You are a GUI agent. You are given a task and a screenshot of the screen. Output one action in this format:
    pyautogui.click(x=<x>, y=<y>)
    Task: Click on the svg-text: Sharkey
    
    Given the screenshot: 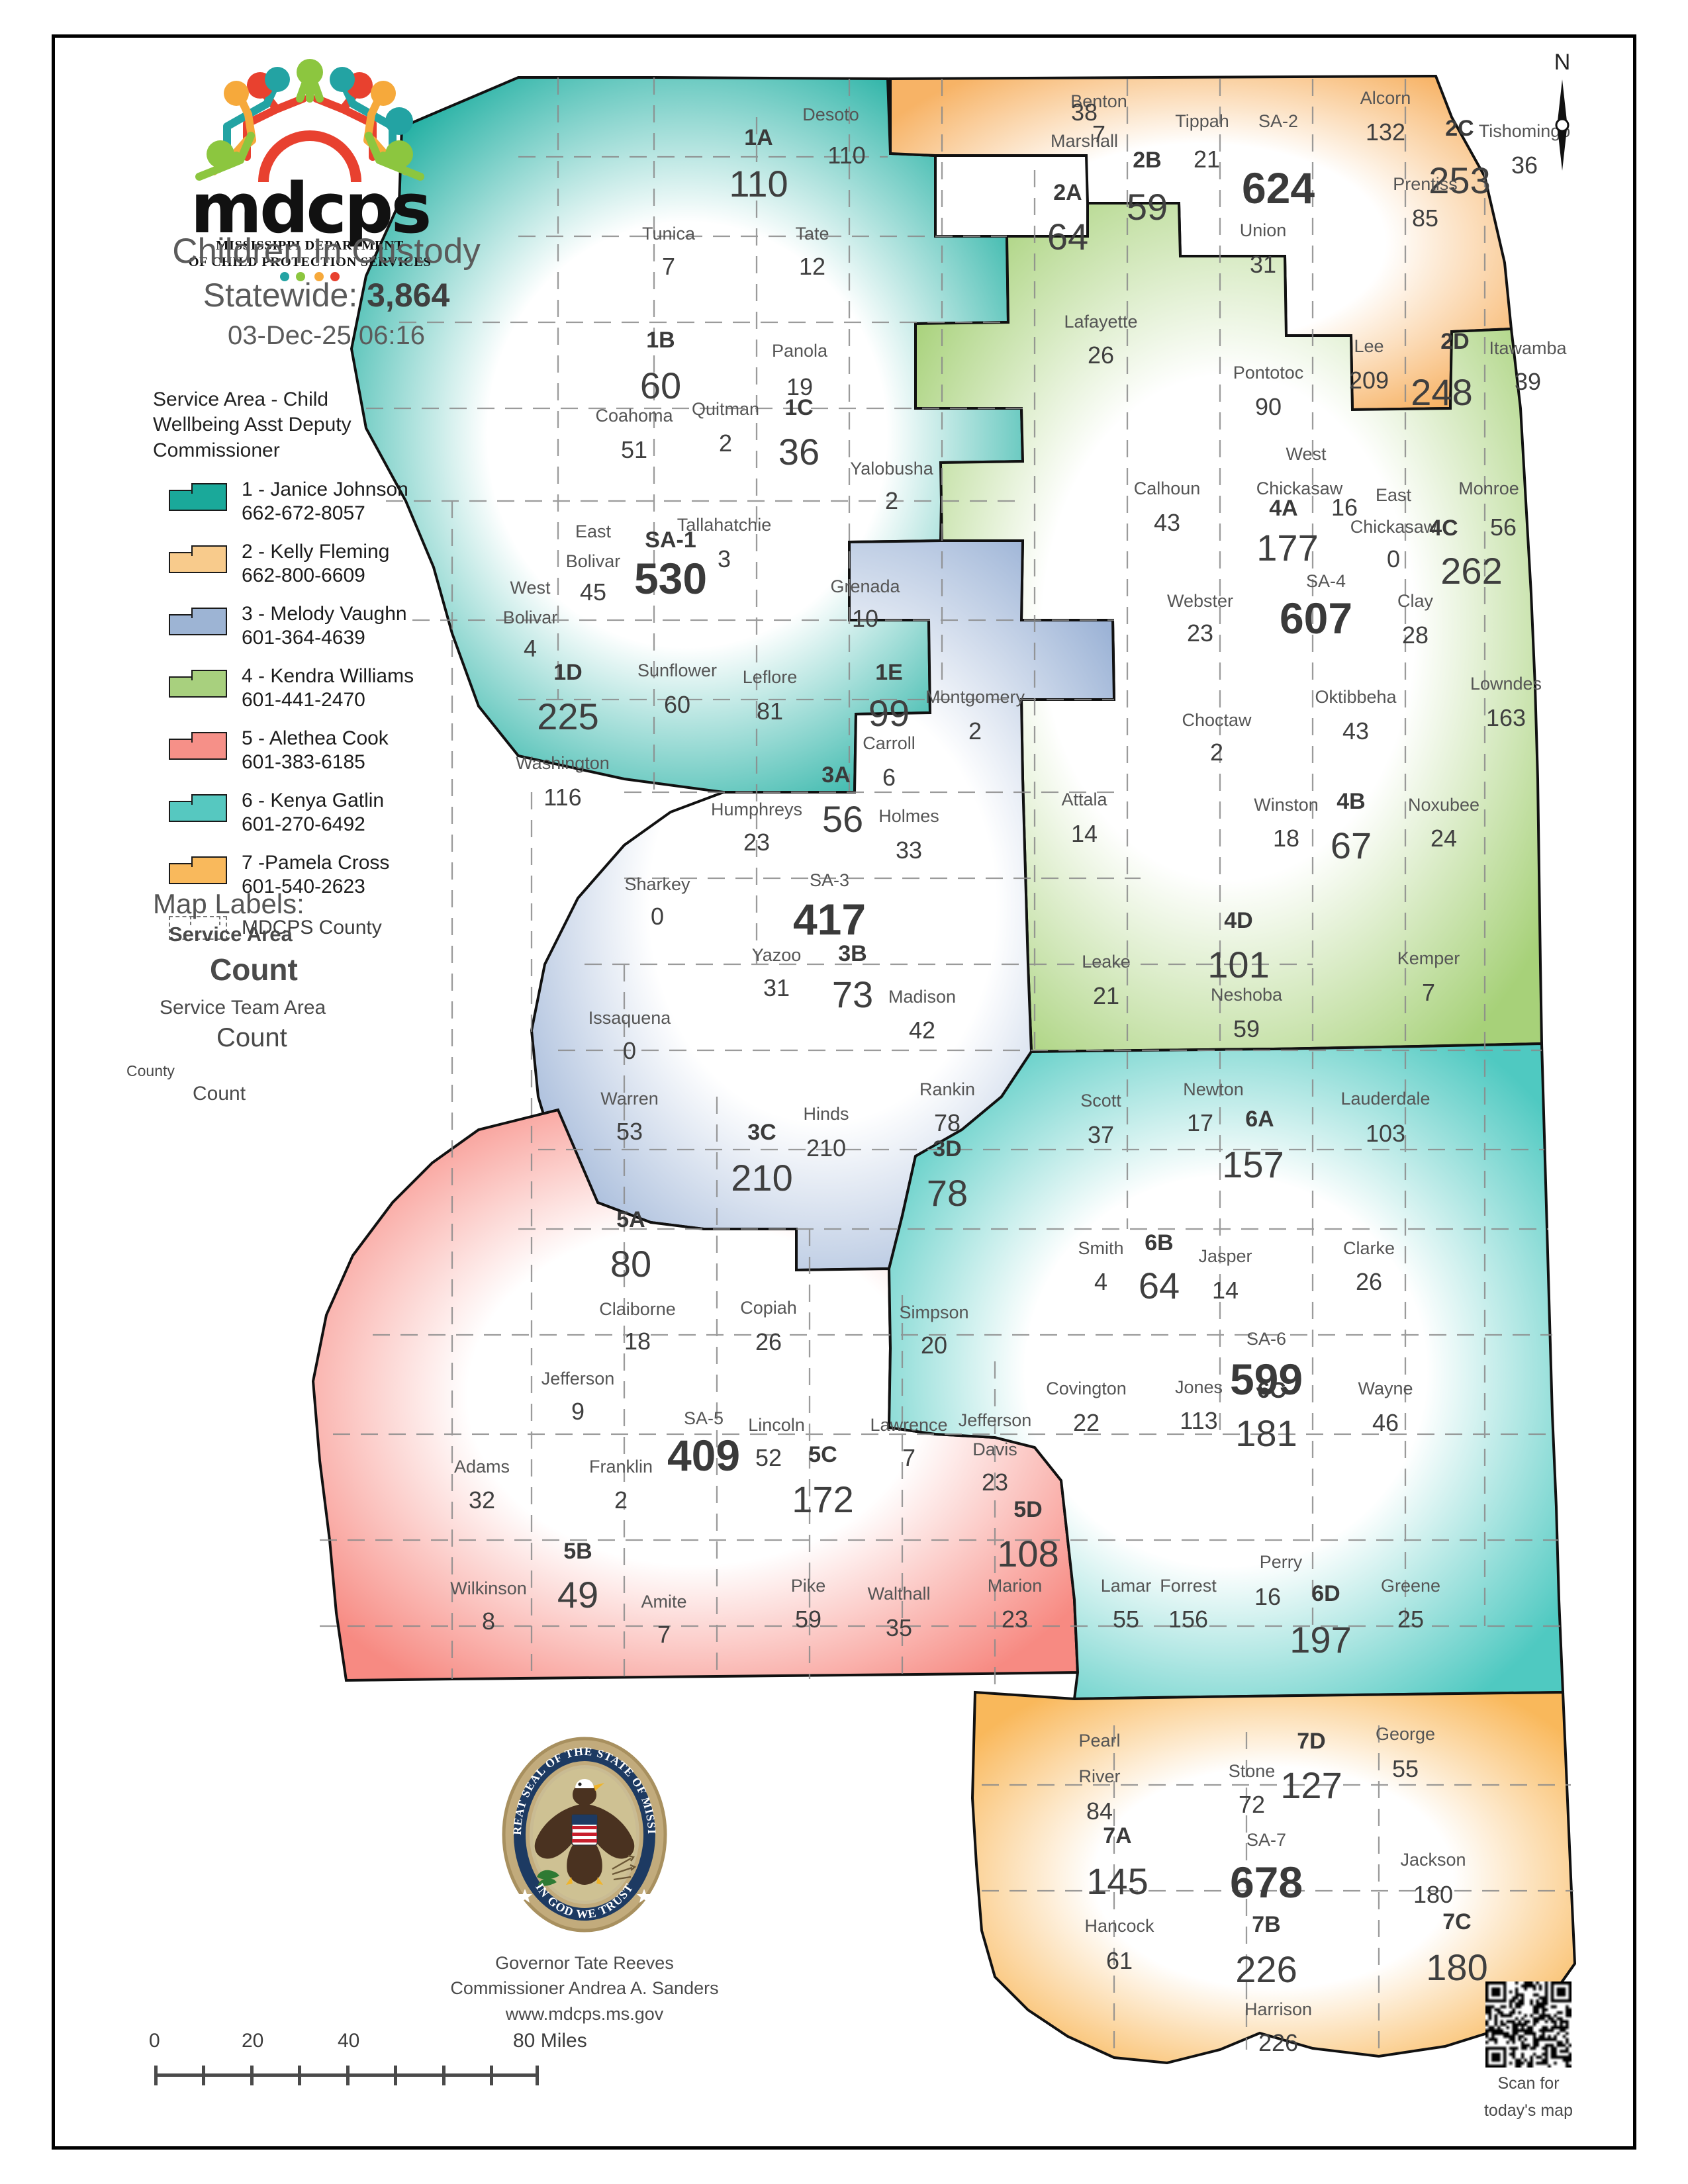 What is the action you would take?
    pyautogui.click(x=657, y=884)
    